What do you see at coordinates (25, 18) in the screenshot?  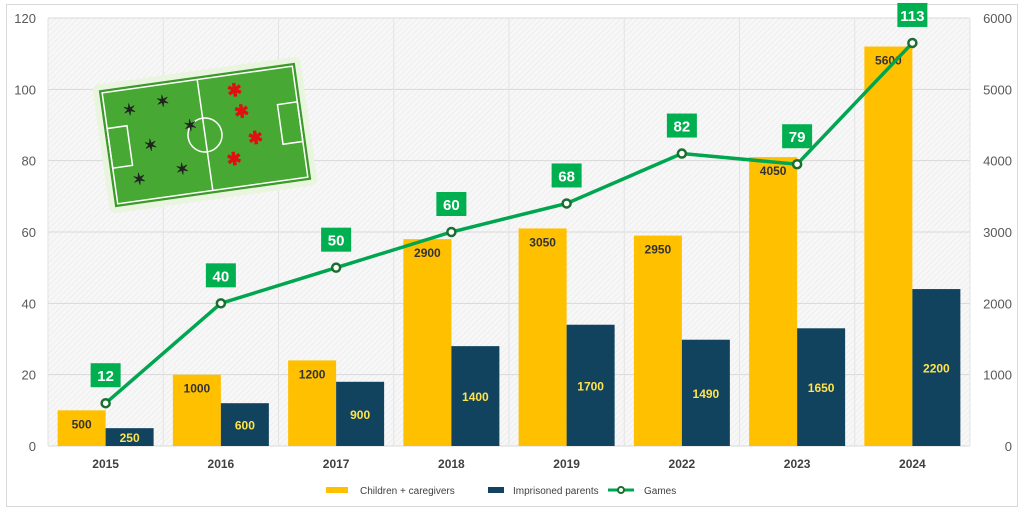 I see `left-axis-tick: 120` at bounding box center [25, 18].